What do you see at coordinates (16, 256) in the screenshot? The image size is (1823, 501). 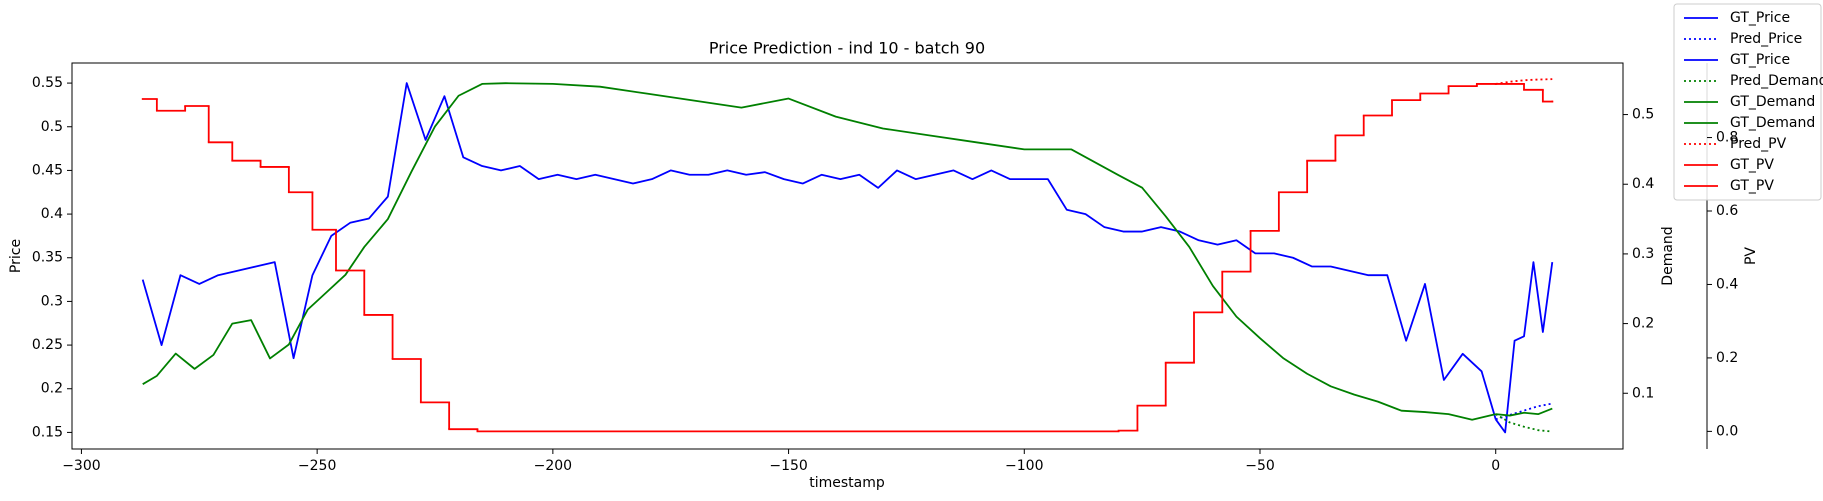 I see `y-axis-label: Price` at bounding box center [16, 256].